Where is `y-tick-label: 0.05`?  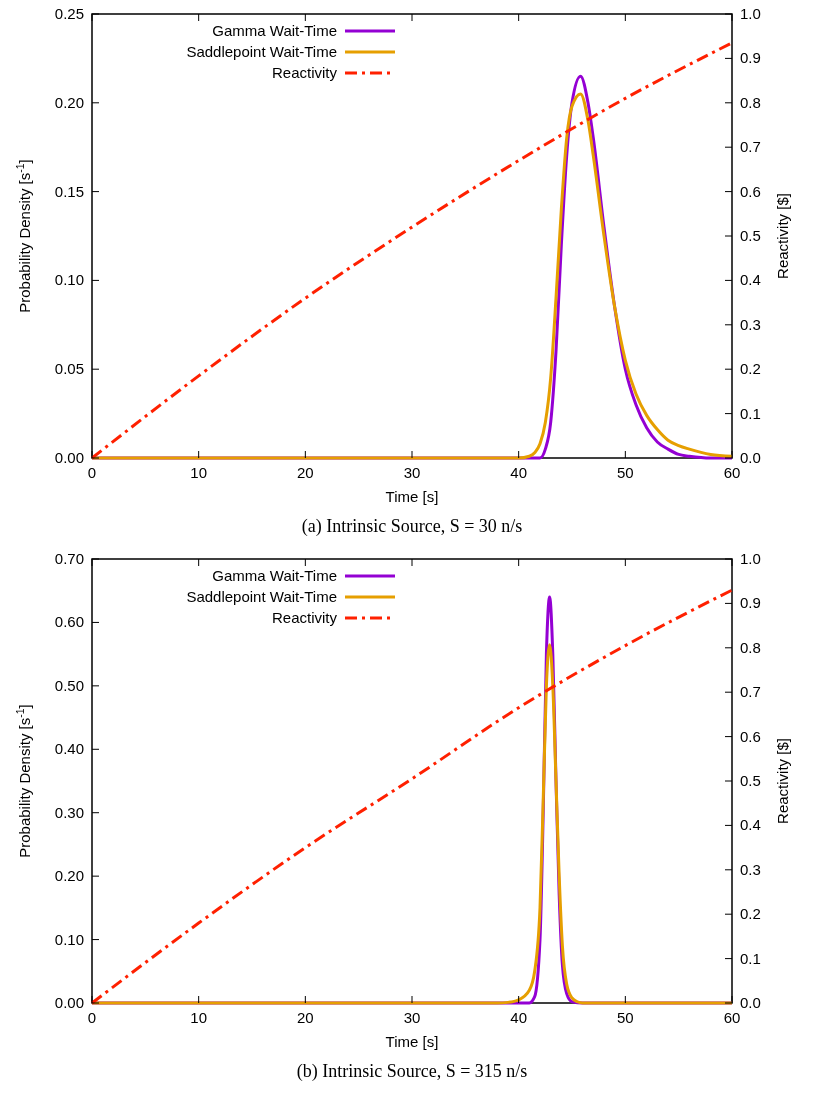
y-tick-label: 0.05 is located at coordinates (69, 369).